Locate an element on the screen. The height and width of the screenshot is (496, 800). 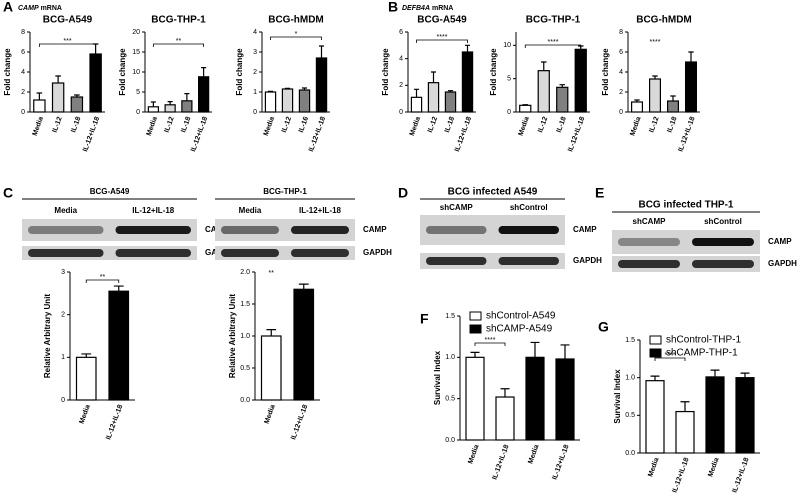
y-tick-label: 15 is located at coordinates (136, 52).